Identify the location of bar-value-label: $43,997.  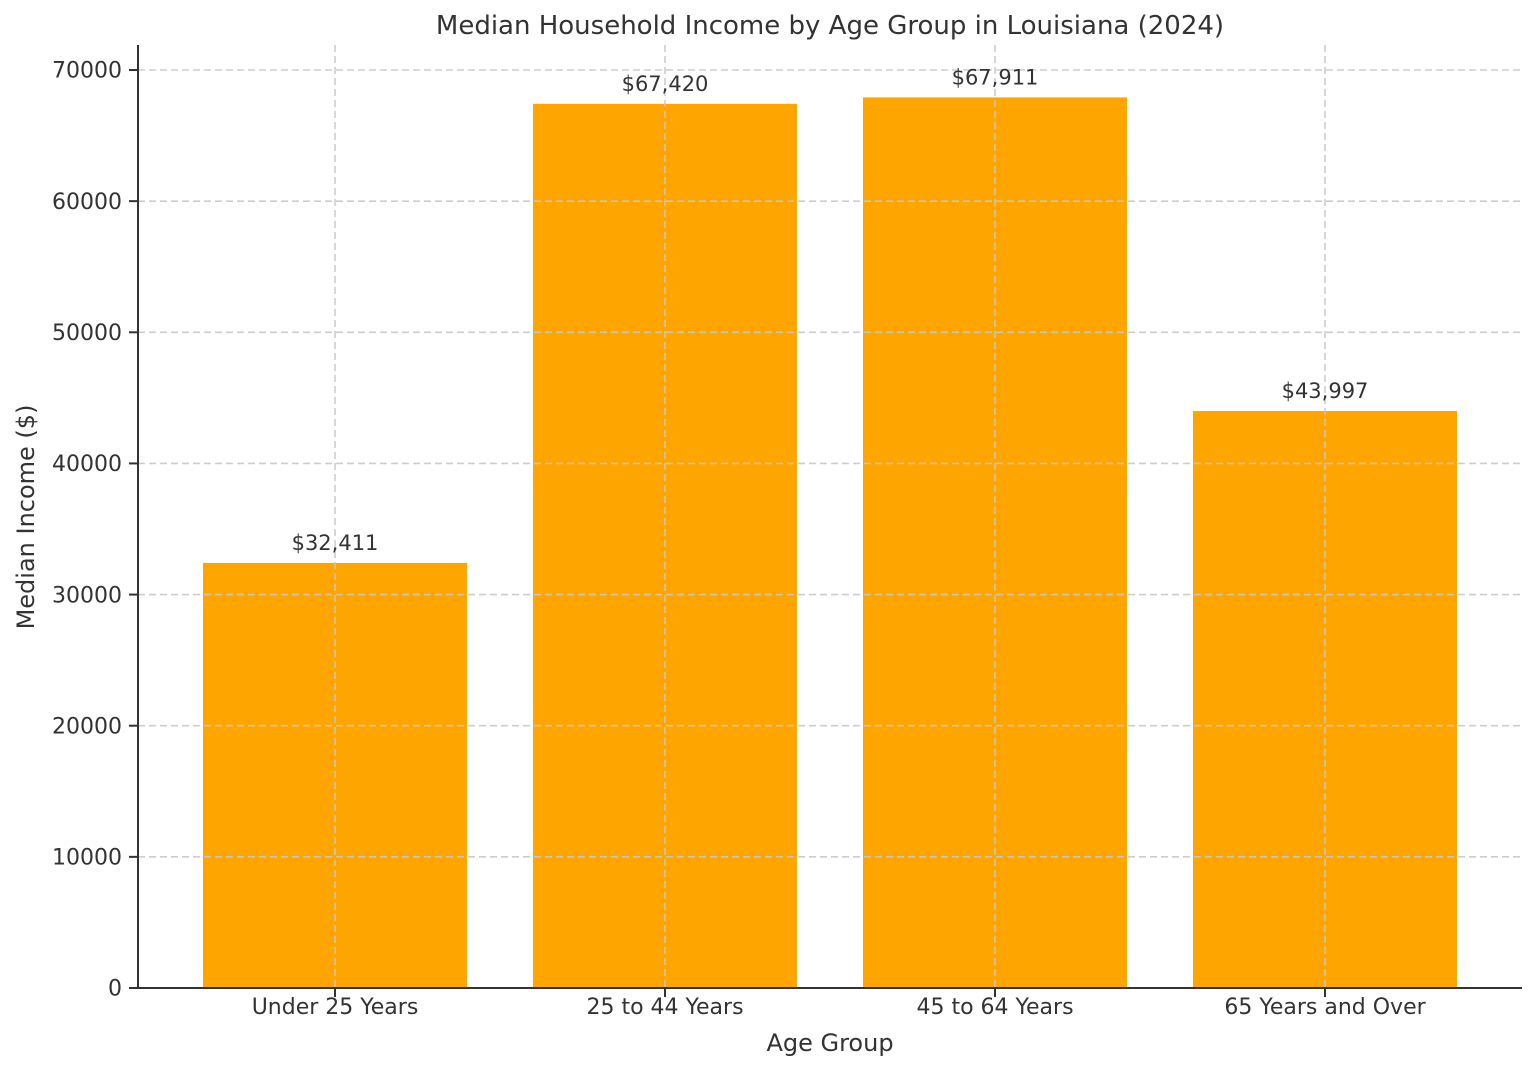
(1325, 391).